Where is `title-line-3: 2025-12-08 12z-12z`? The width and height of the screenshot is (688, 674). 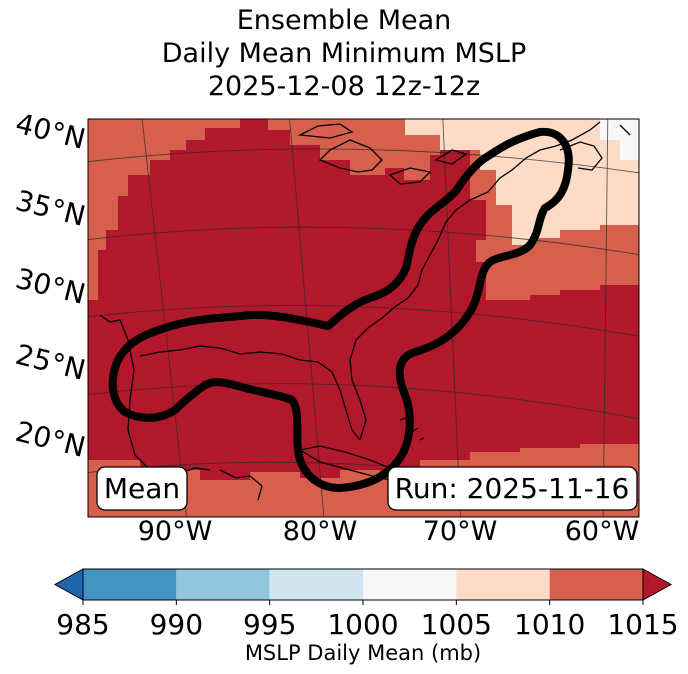
title-line-3: 2025-12-08 12z-12z is located at coordinates (344, 86).